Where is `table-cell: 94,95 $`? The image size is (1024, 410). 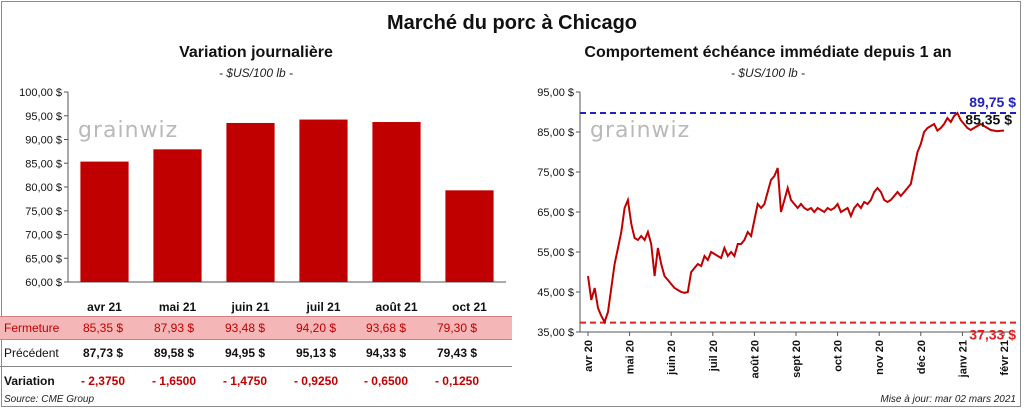
table-cell: 94,95 $ is located at coordinates (245, 353).